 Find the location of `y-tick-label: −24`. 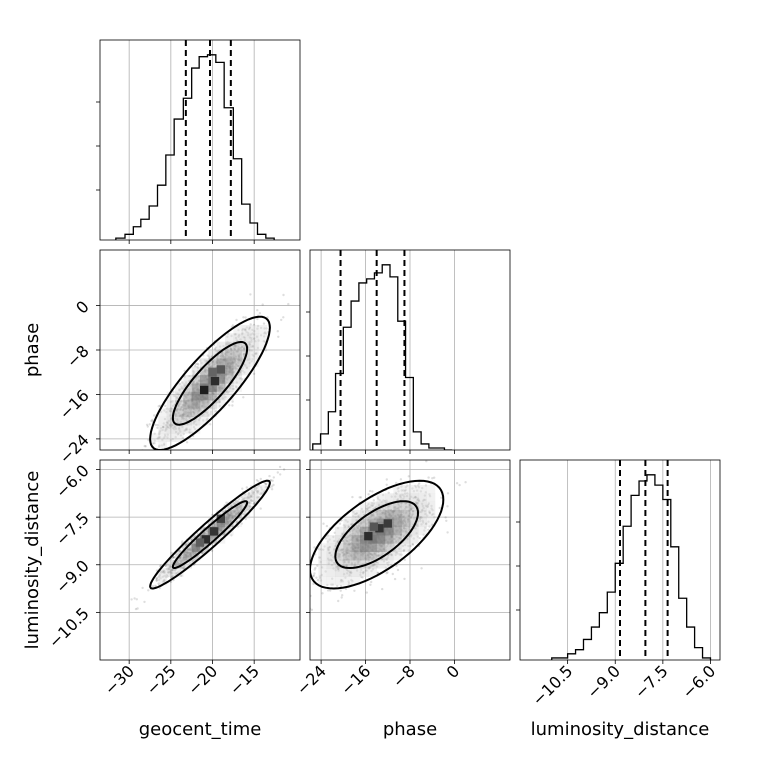

y-tick-label: −24 is located at coordinates (74, 448).